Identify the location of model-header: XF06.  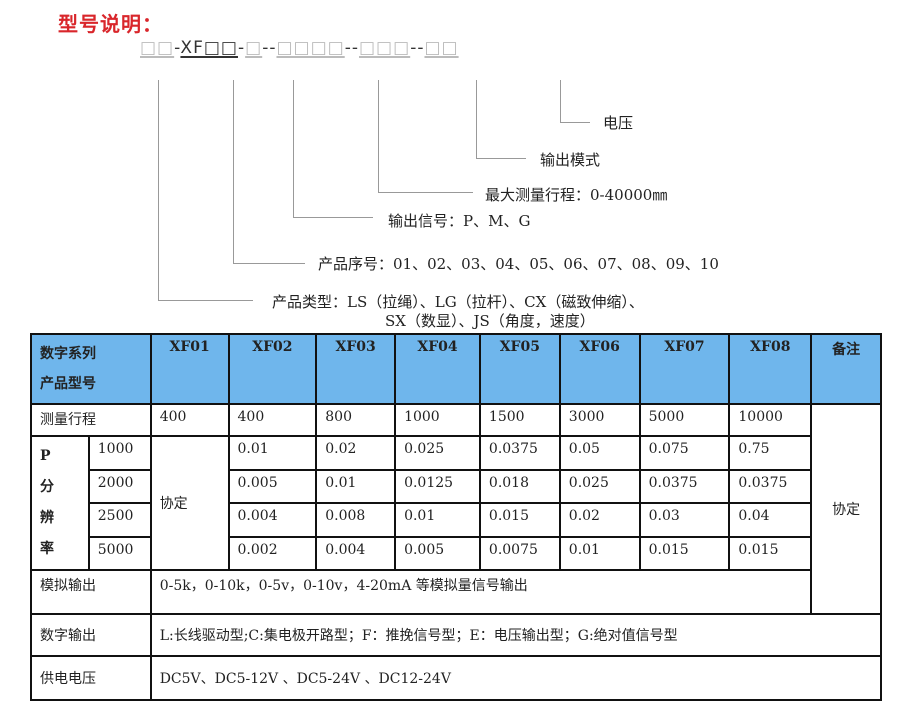
(599, 369).